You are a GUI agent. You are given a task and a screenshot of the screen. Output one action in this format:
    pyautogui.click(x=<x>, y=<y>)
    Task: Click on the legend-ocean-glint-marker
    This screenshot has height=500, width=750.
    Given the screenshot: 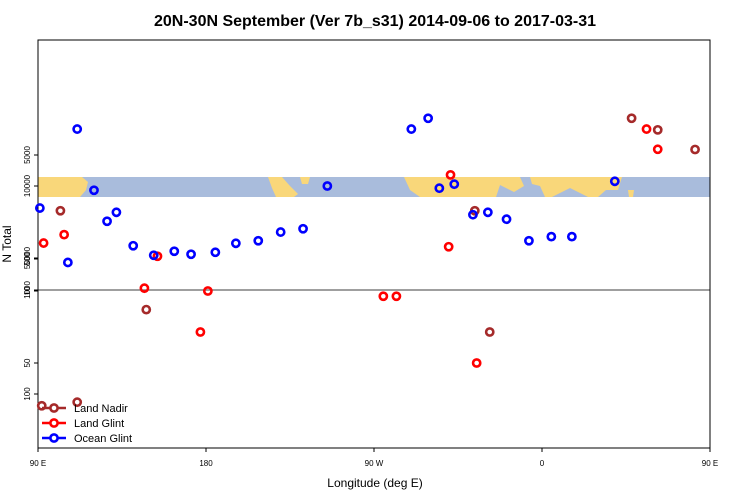 What is the action you would take?
    pyautogui.click(x=54, y=438)
    